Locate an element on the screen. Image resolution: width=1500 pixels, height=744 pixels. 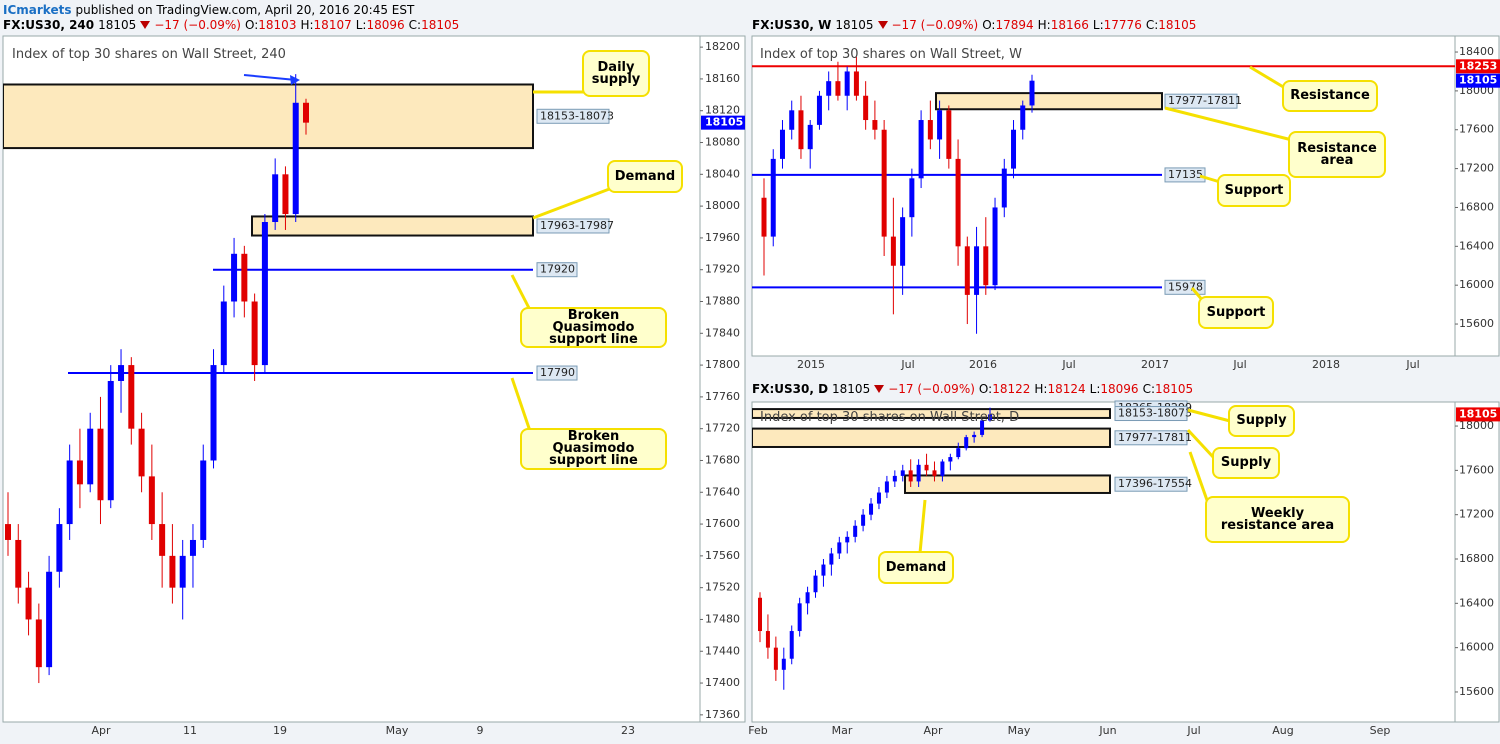
last-price: 18105 is located at coordinates (854, 25).